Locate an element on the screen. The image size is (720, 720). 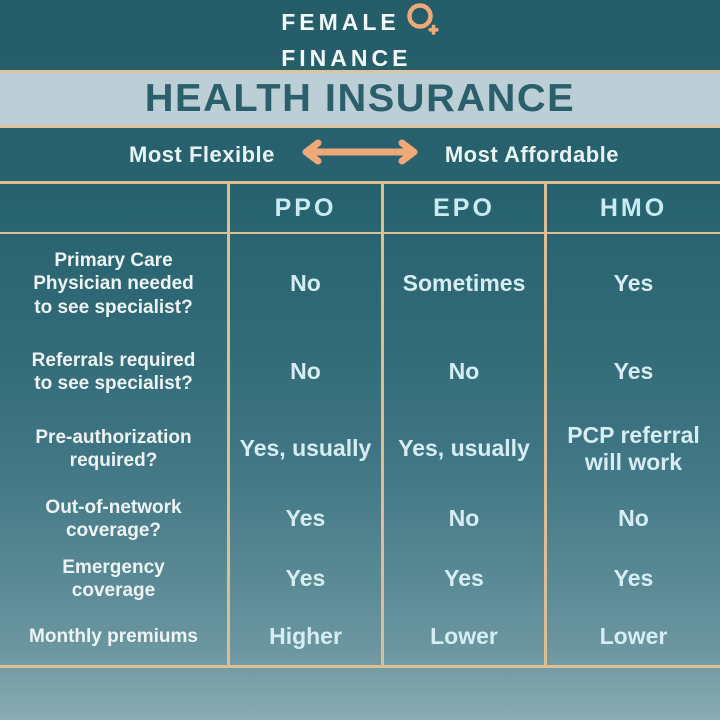
column-header-epo: EPO is located at coordinates (462, 209).